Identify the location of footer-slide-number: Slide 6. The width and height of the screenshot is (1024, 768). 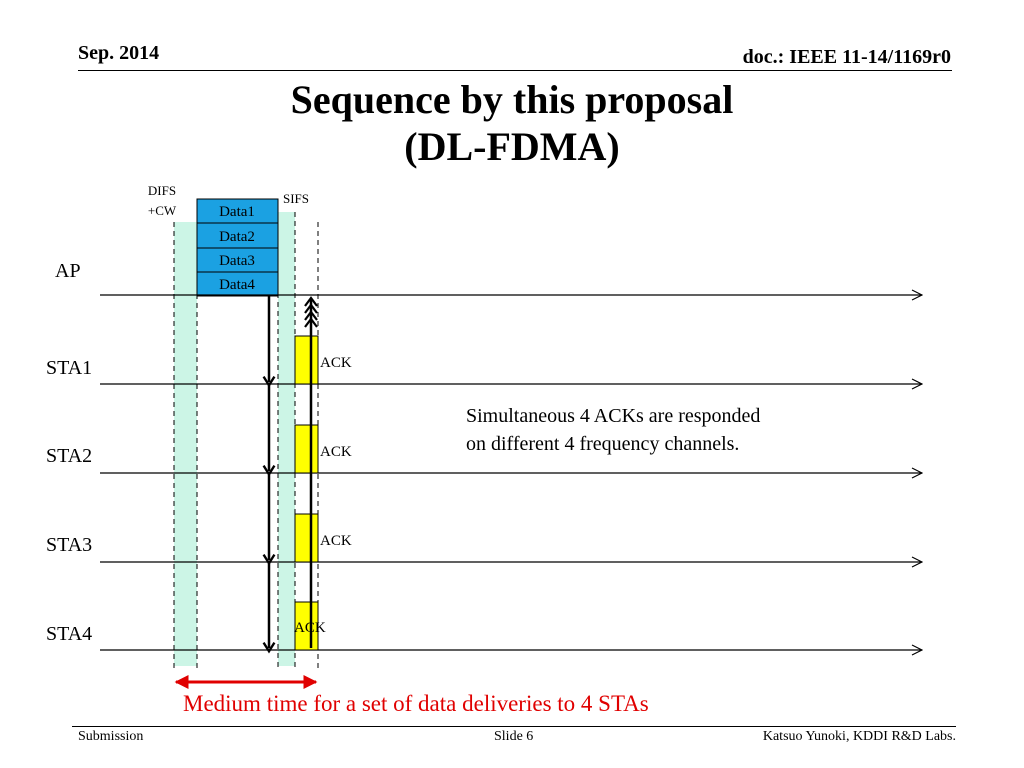
(514, 736).